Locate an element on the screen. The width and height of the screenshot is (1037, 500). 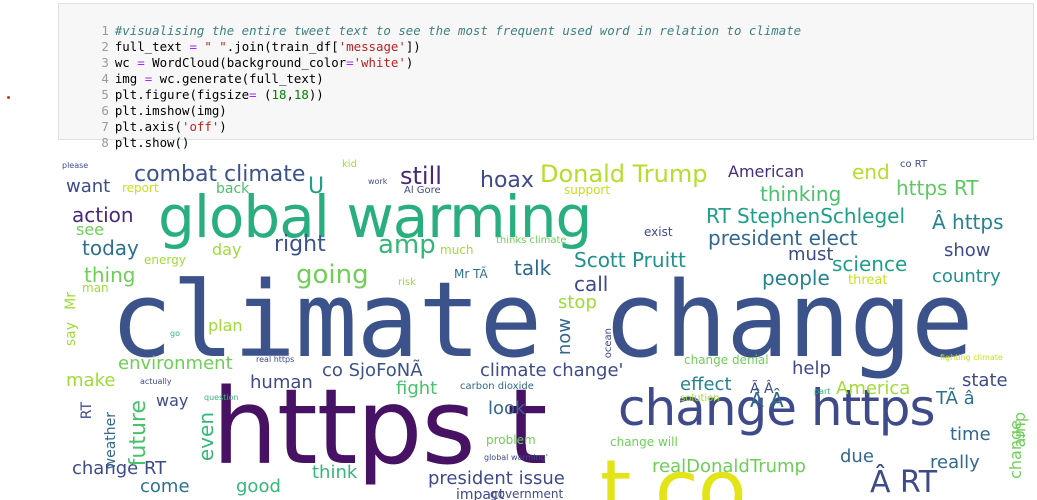
wordcloud-word: look is located at coordinates (507, 408).